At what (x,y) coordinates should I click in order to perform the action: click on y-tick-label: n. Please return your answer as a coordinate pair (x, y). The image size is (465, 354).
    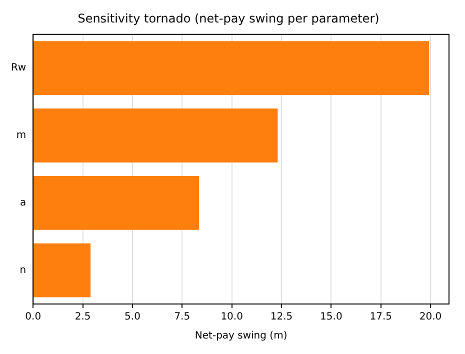
    Looking at the image, I should click on (23, 270).